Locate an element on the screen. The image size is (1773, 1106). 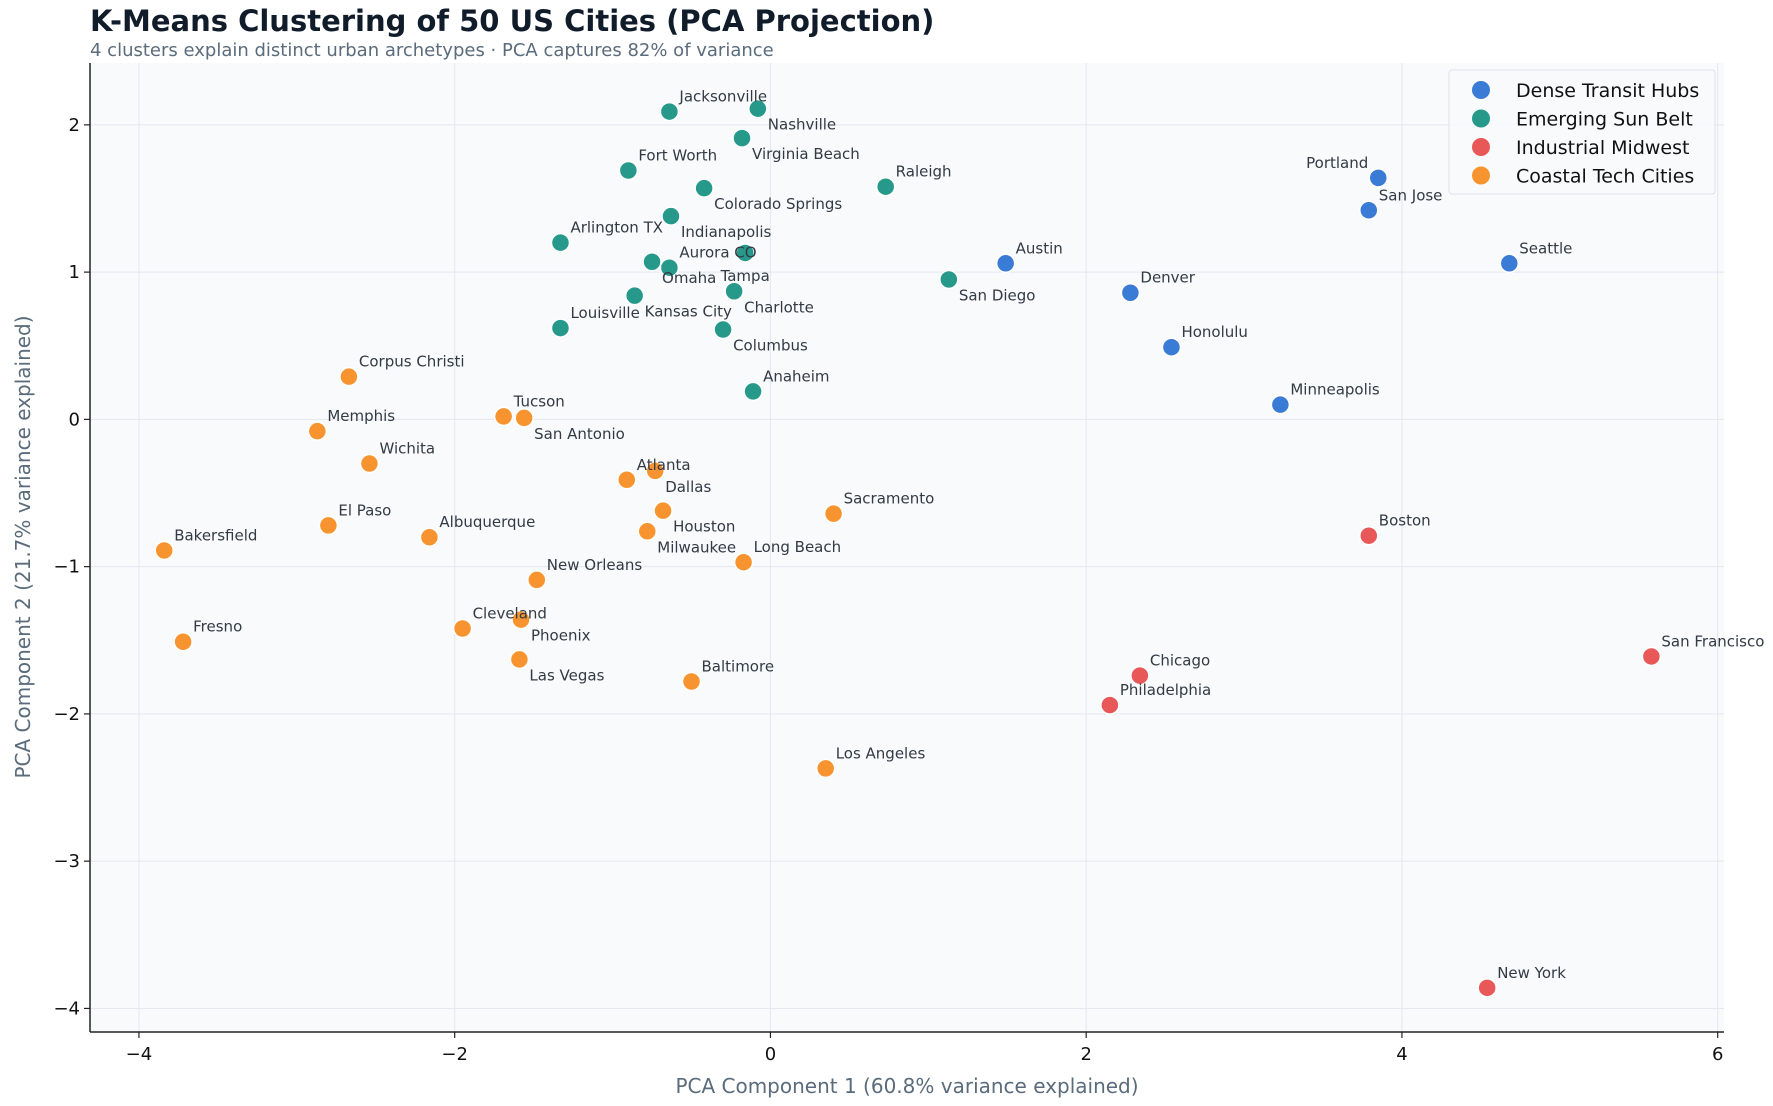
point-label: Milwaukee is located at coordinates (696, 547).